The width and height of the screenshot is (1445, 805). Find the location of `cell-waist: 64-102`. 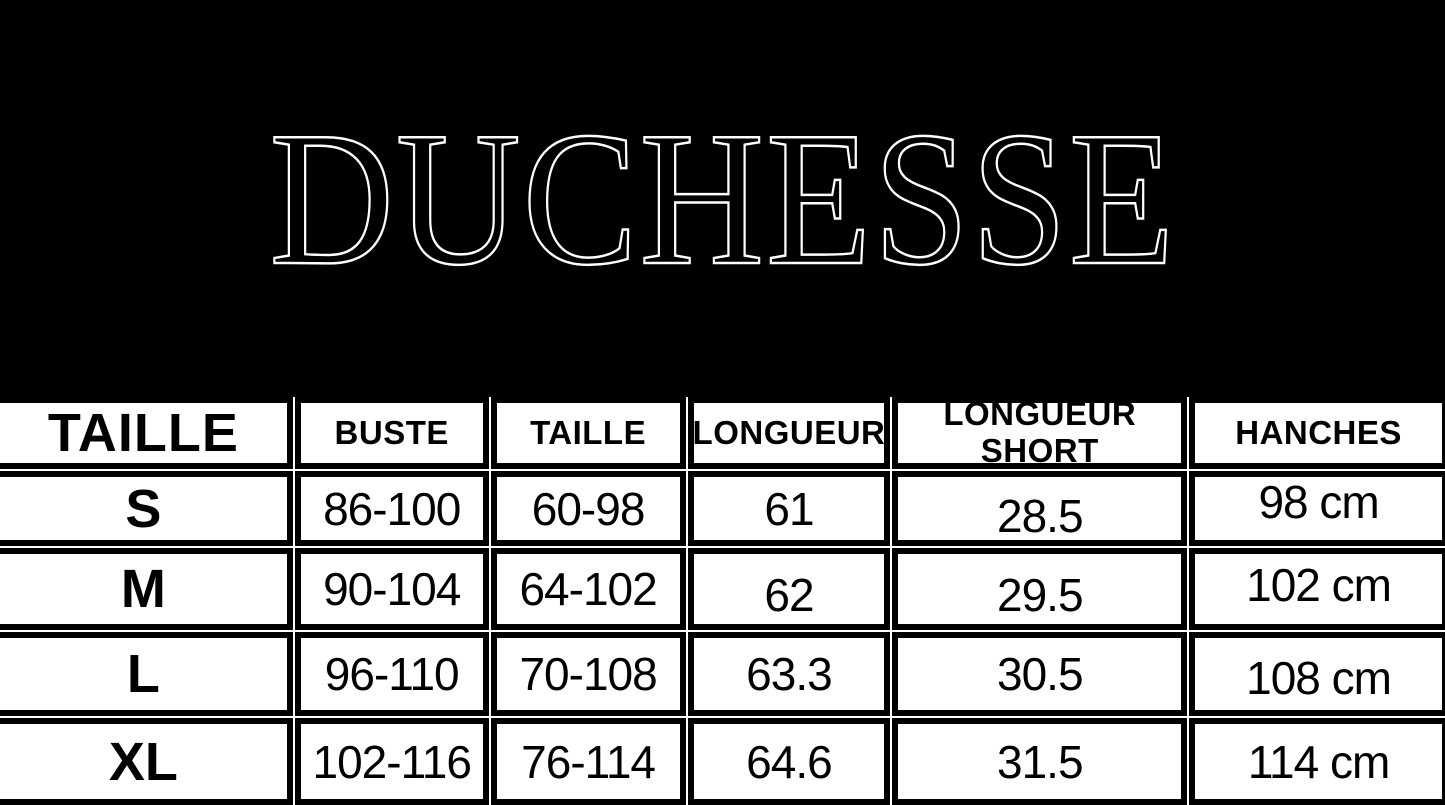

cell-waist: 64-102 is located at coordinates (588, 589).